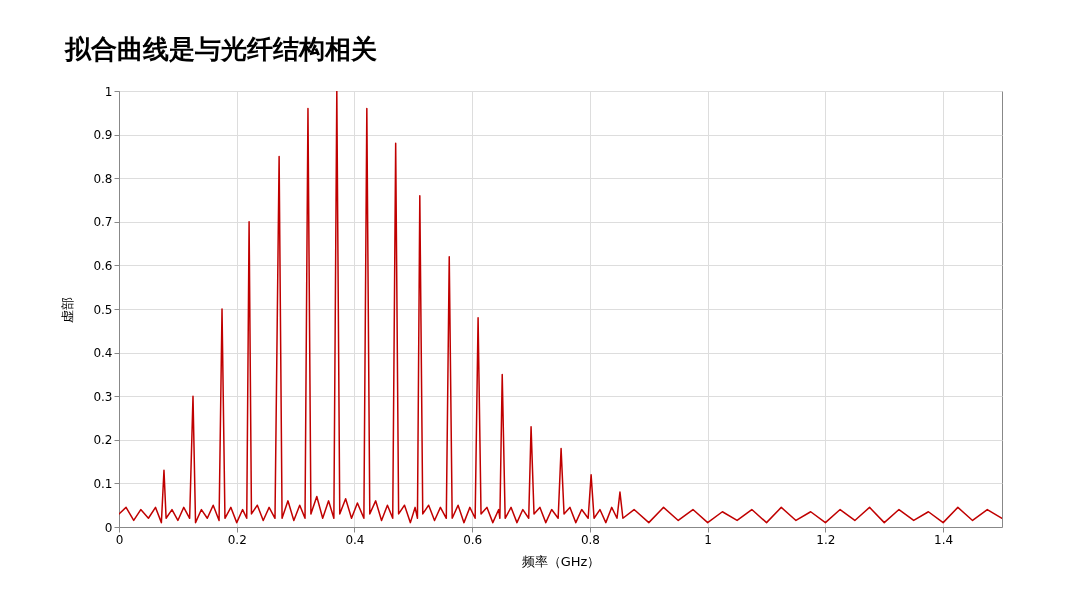 The image size is (1080, 607). I want to click on y-tick-label: 1, so click(108, 91).